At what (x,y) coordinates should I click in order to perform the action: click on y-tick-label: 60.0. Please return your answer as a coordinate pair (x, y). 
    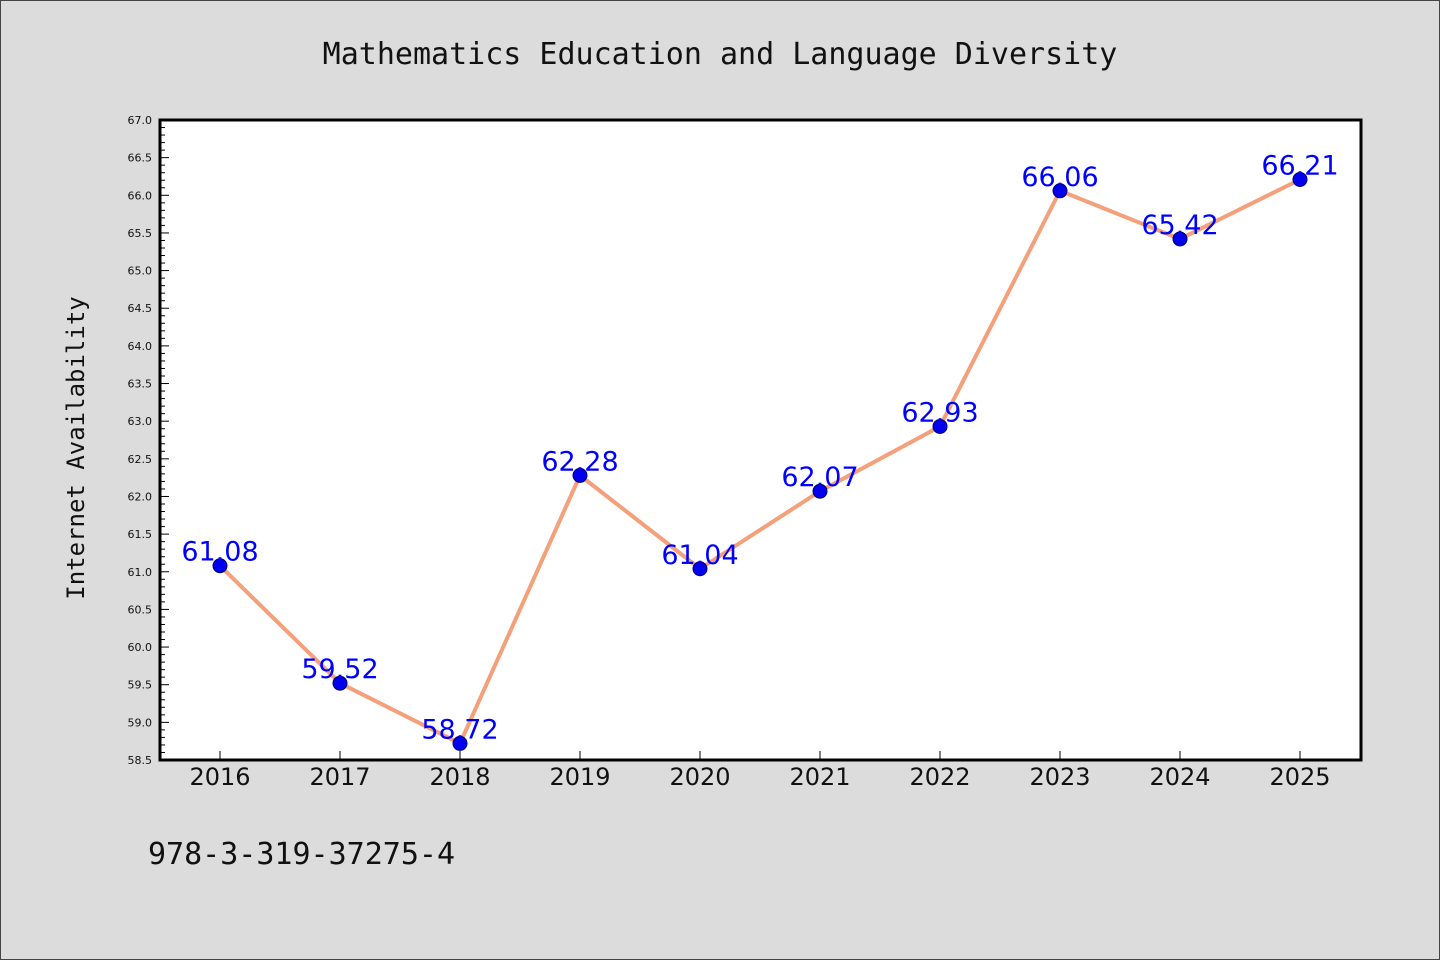
    Looking at the image, I should click on (140, 647).